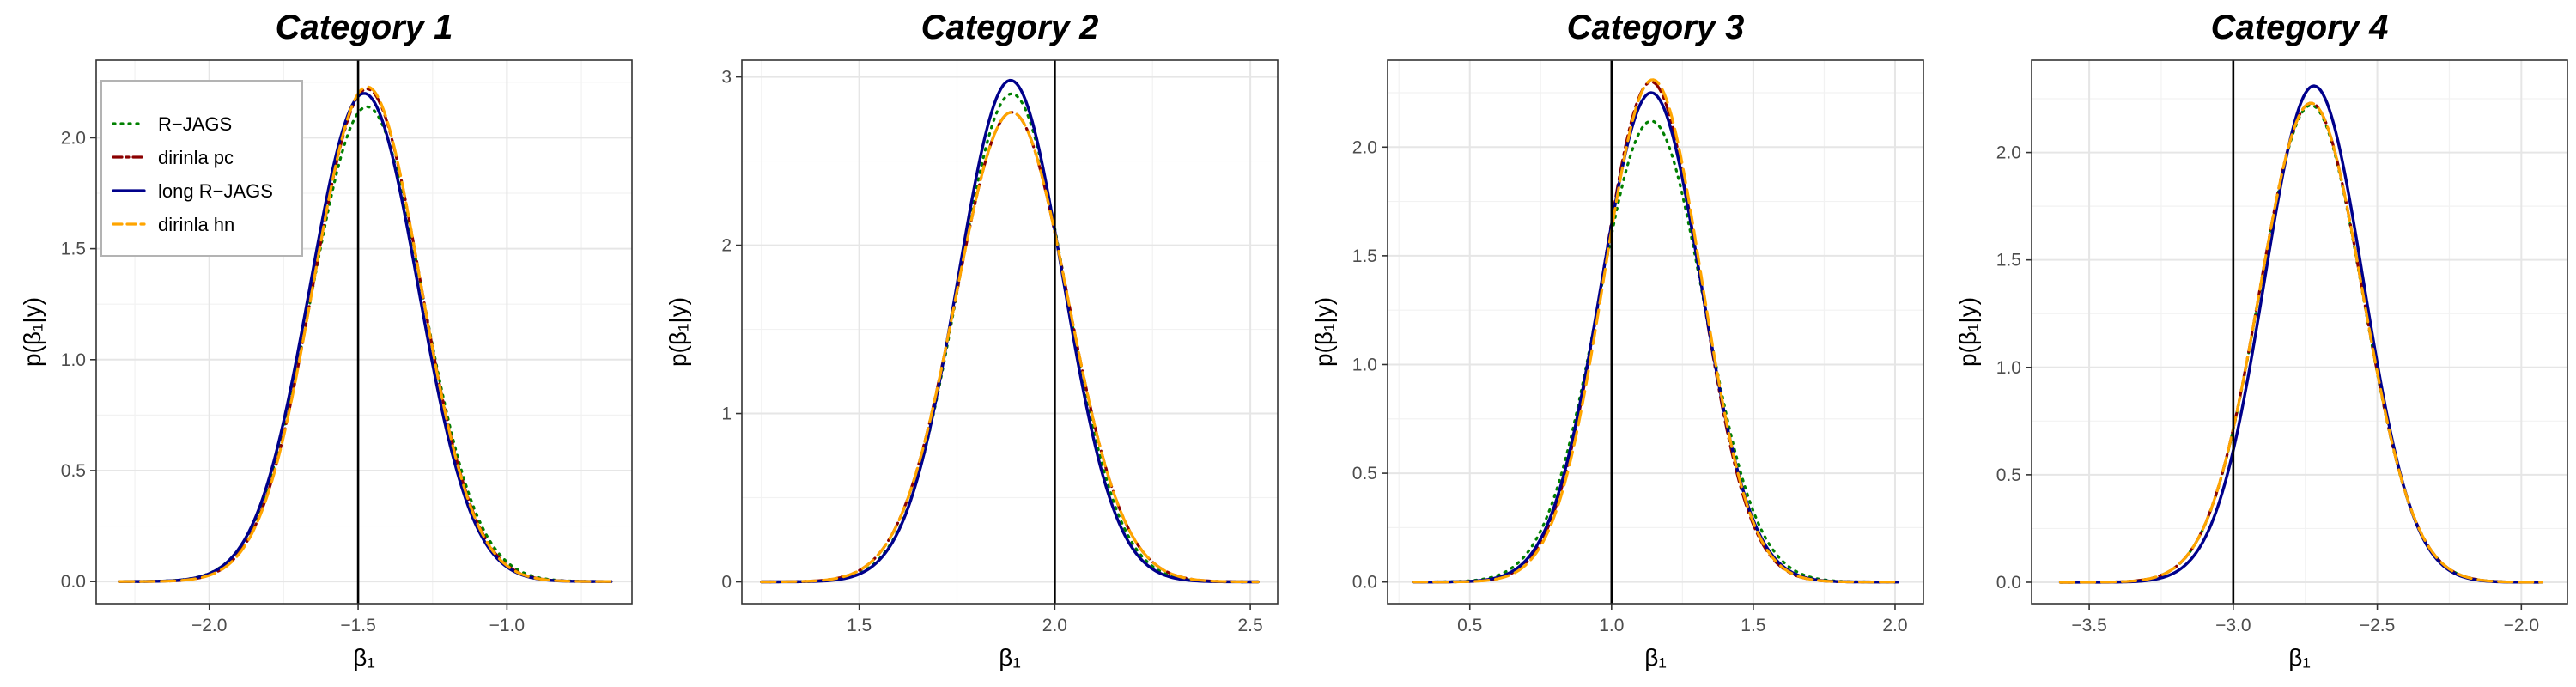 This screenshot has height=687, width=2576. What do you see at coordinates (357, 625) in the screenshot?
I see `x-tick-label: −1.5` at bounding box center [357, 625].